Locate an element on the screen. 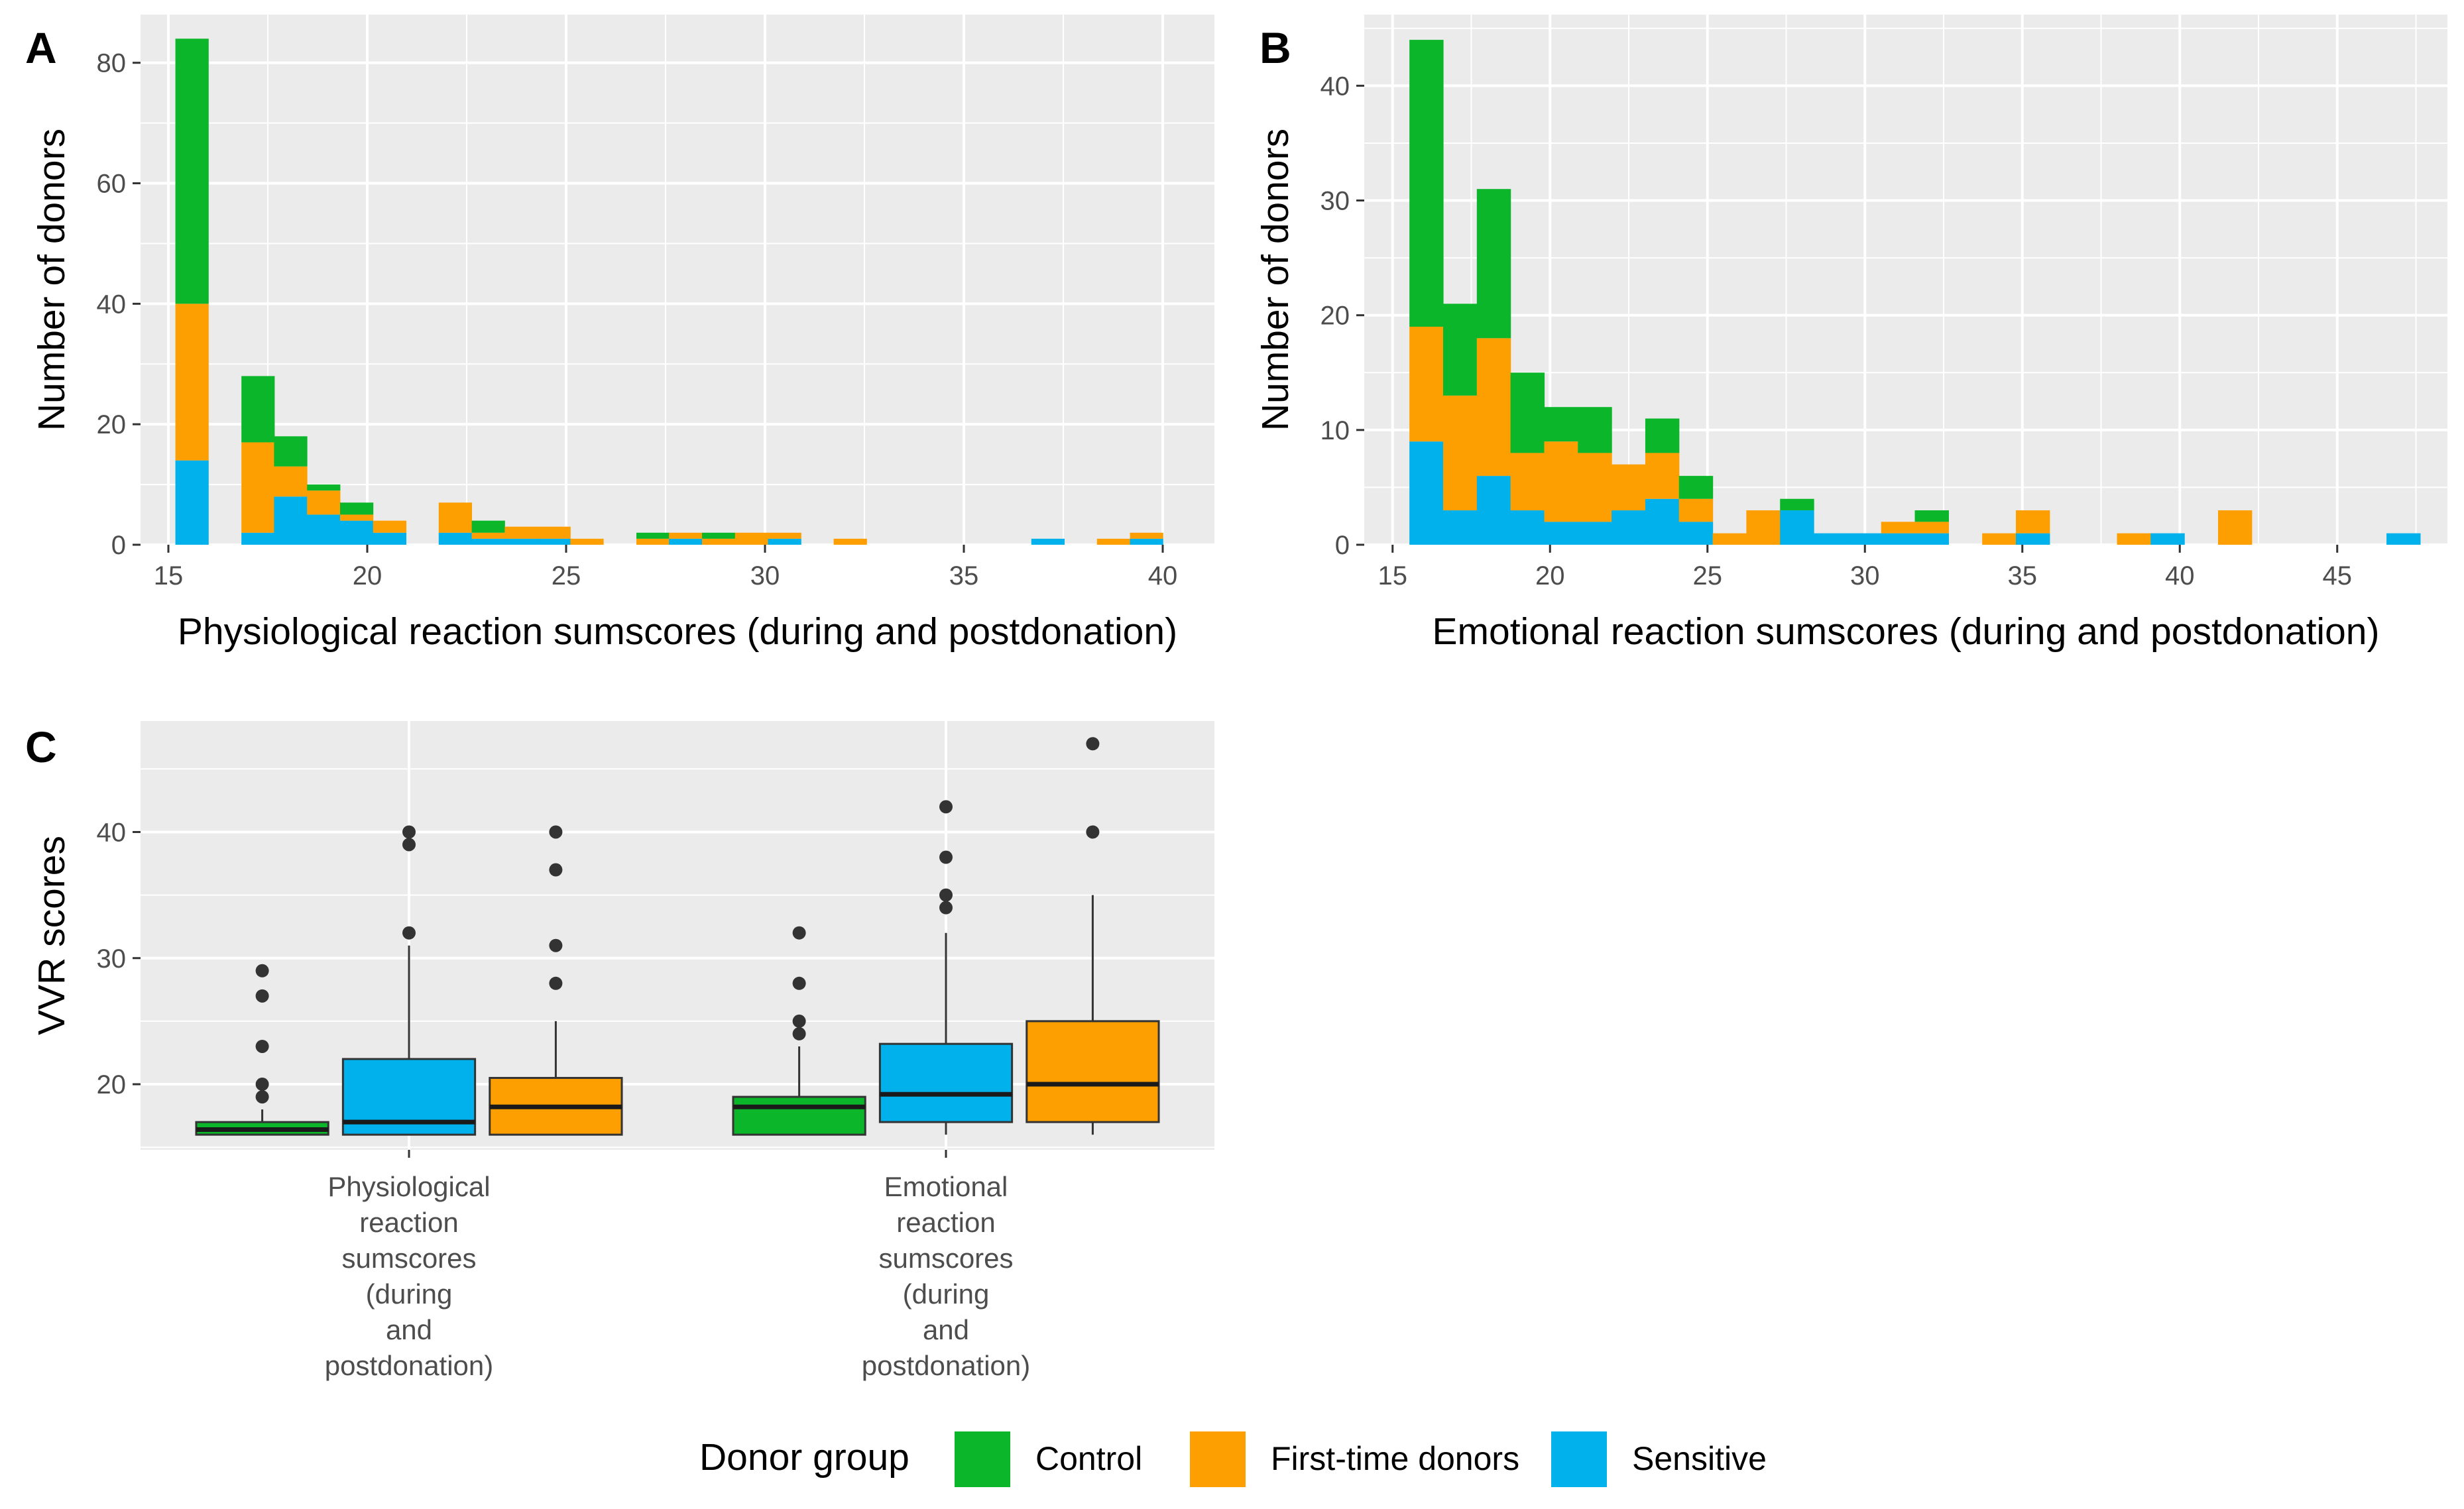 This screenshot has height=1509, width=2464. legend-label: Sensitive is located at coordinates (1699, 1458).